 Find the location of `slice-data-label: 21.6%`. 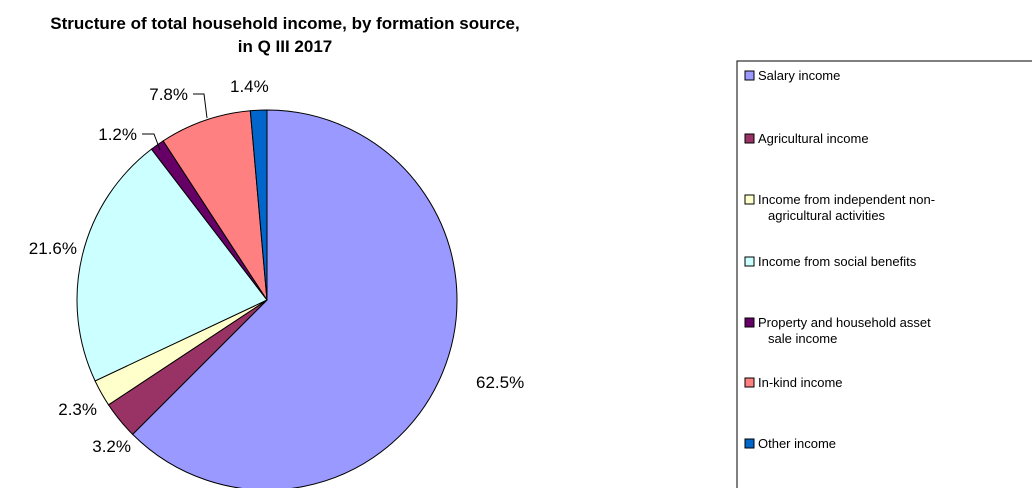

slice-data-label: 21.6% is located at coordinates (53, 248).